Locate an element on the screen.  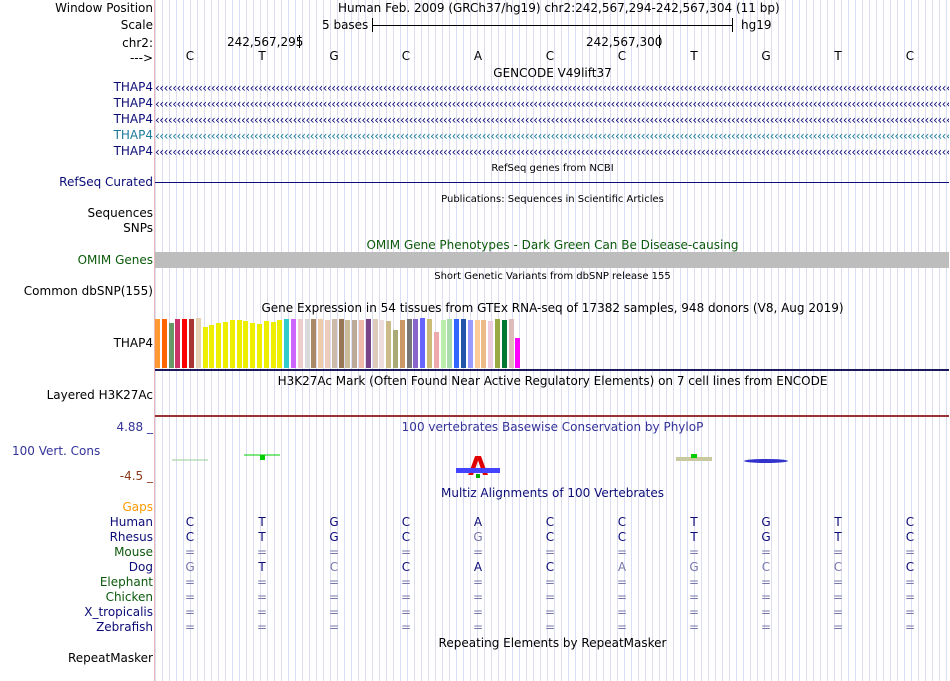
repeatmasker-label: RepeatMasker is located at coordinates (110, 658).